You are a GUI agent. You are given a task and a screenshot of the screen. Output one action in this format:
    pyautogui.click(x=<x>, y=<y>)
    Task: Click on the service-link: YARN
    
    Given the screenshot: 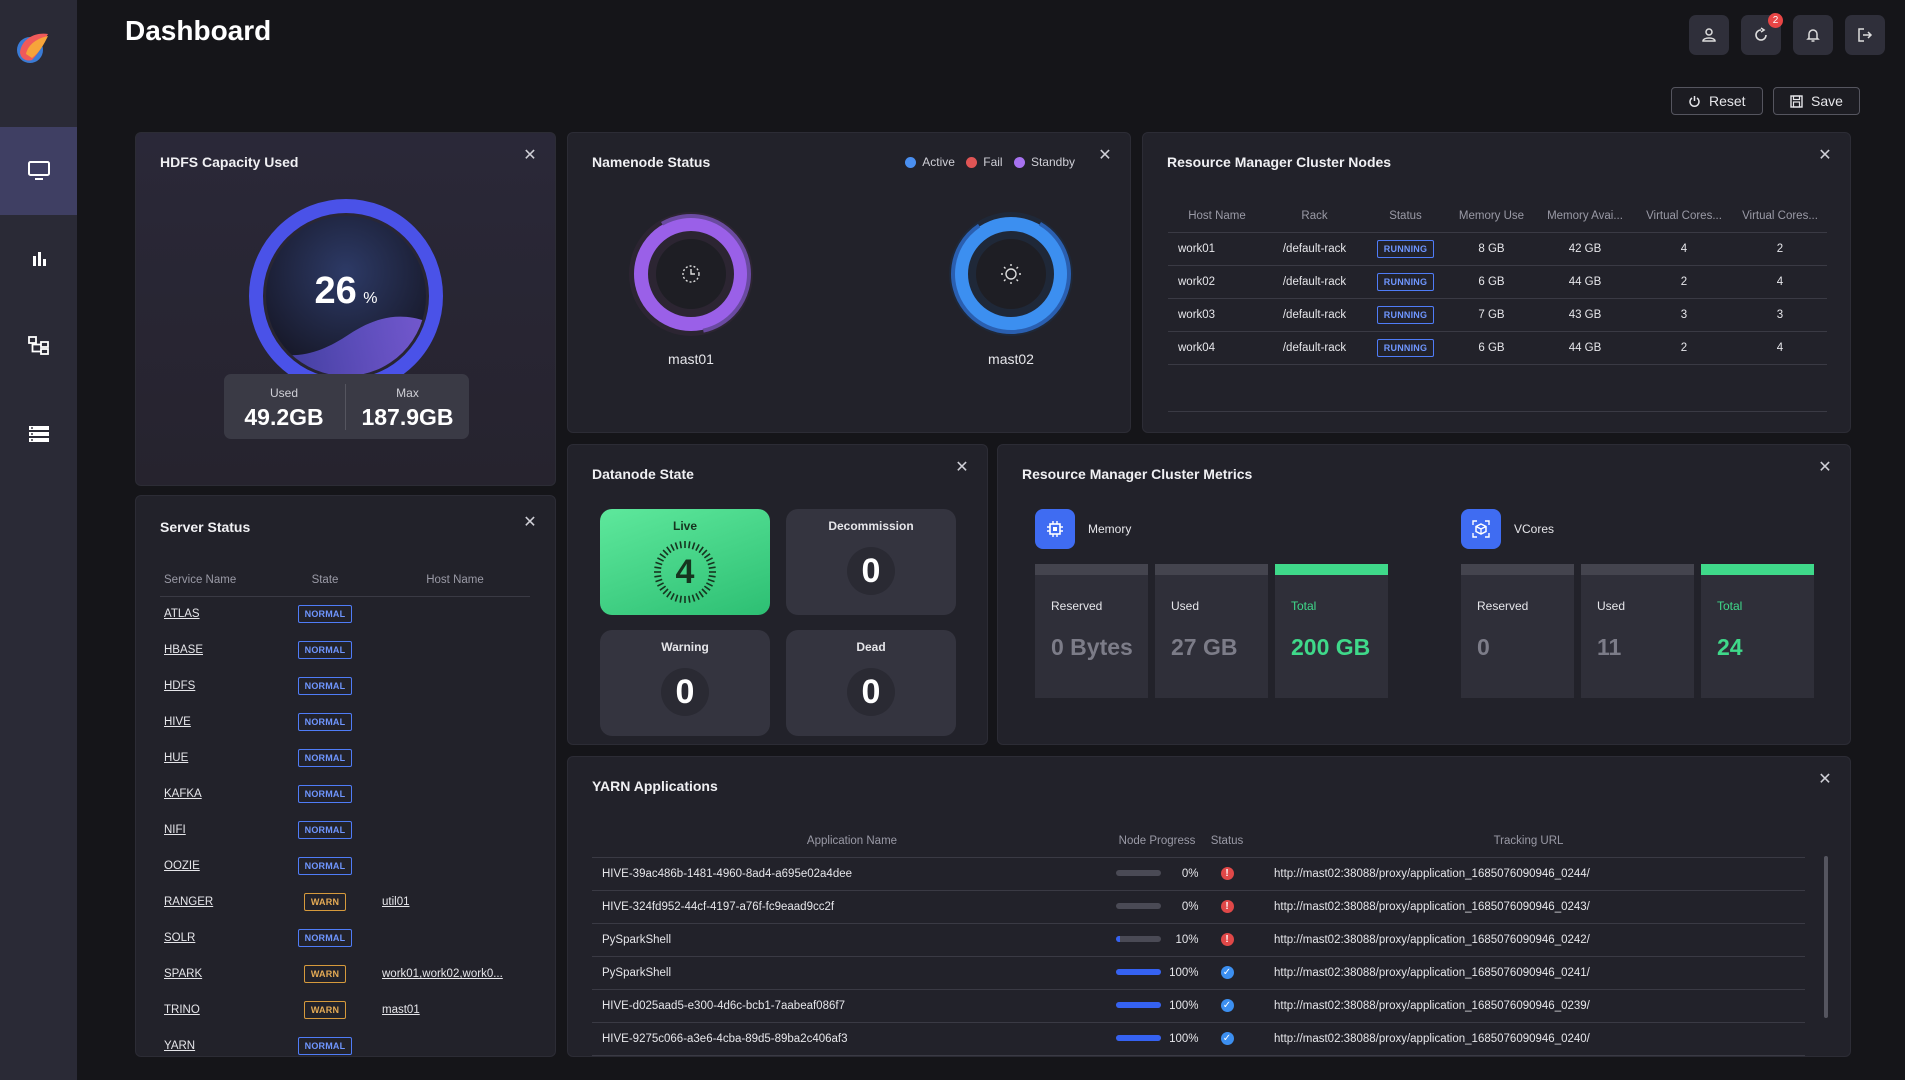 What is the action you would take?
    pyautogui.click(x=180, y=1046)
    